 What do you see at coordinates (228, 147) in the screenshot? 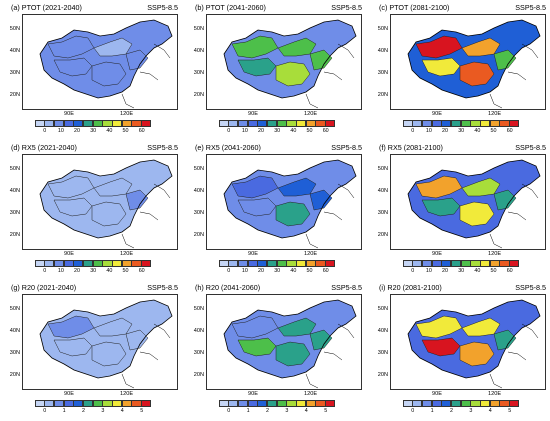
I see `panel-title: (e) RX5 (2041-2060)` at bounding box center [228, 147].